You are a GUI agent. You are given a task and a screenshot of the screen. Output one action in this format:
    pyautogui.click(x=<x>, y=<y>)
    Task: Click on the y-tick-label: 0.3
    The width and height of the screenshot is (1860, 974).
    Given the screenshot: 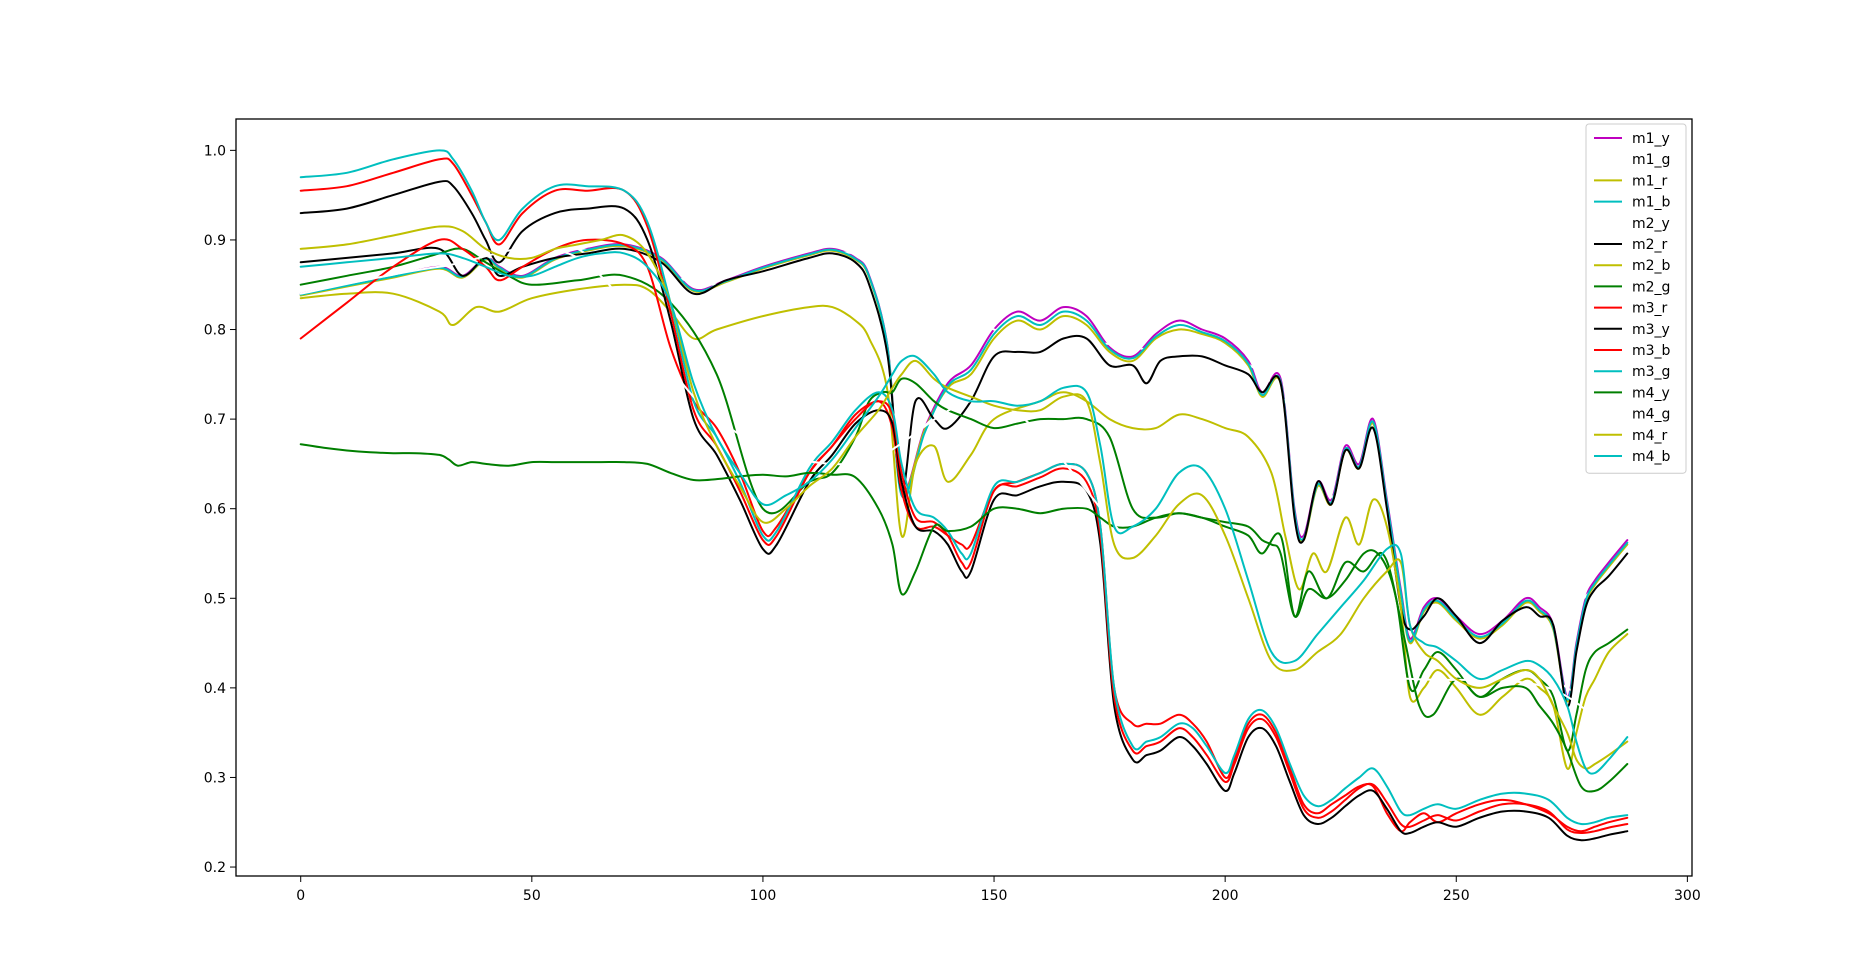 What is the action you would take?
    pyautogui.click(x=215, y=778)
    